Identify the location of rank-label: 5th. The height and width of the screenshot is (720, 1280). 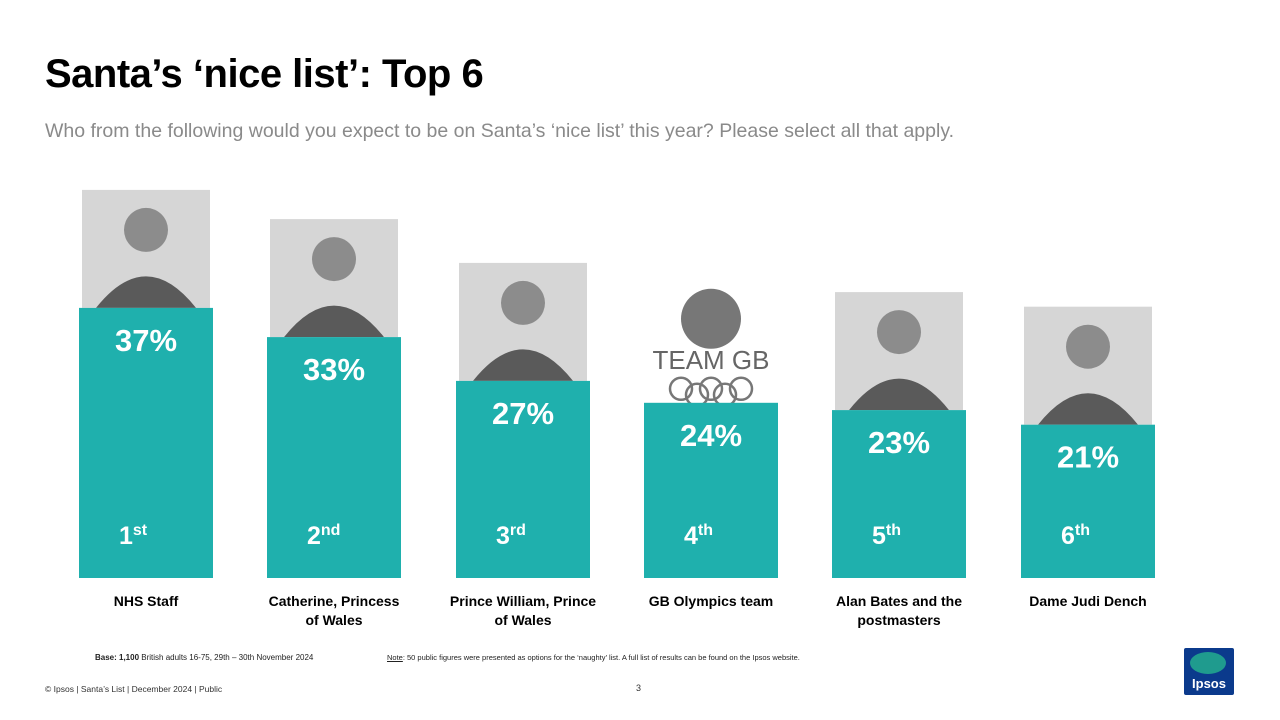
(886, 536).